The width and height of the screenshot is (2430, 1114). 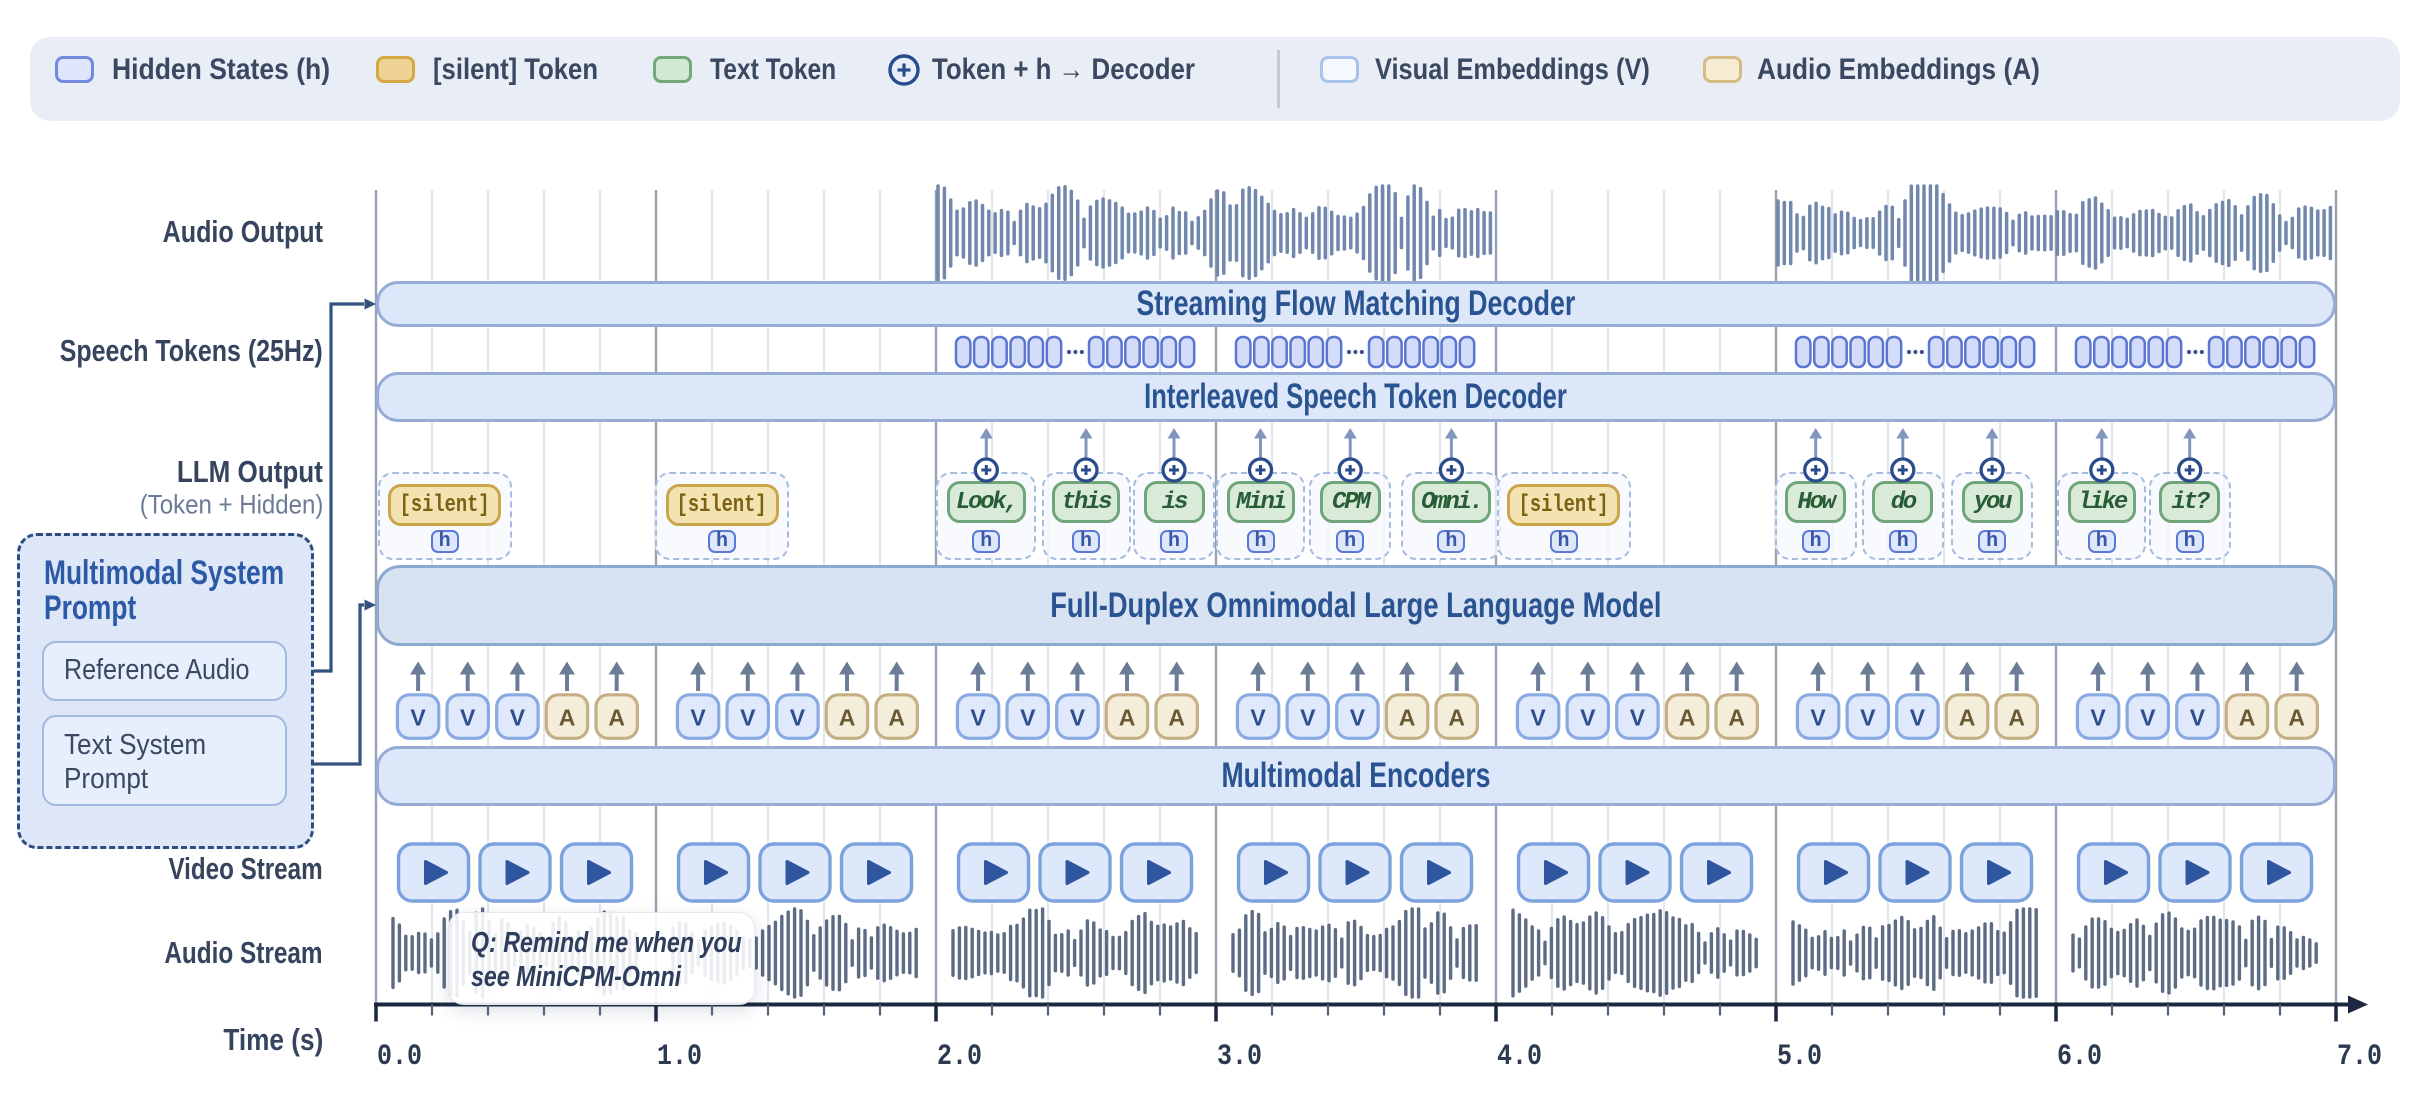 I want to click on svg-text: 0.0, so click(x=399, y=1057).